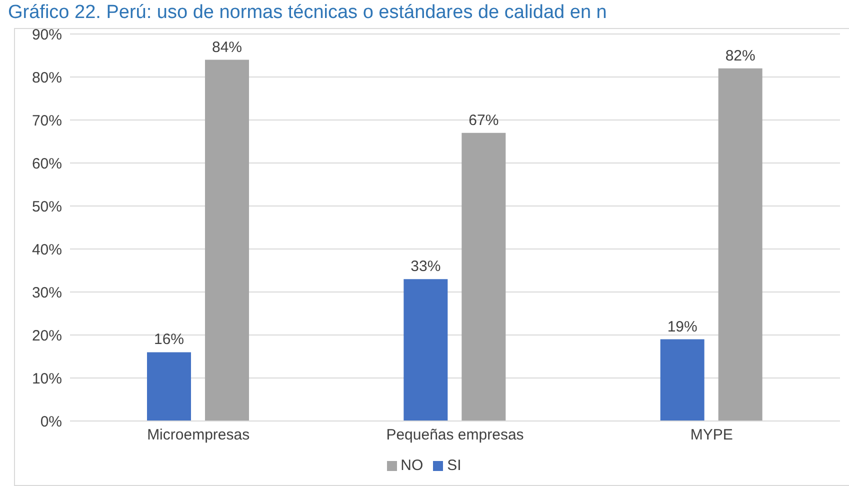 The height and width of the screenshot is (486, 849). Describe the element at coordinates (483, 120) in the screenshot. I see `data-label: 67%` at that location.